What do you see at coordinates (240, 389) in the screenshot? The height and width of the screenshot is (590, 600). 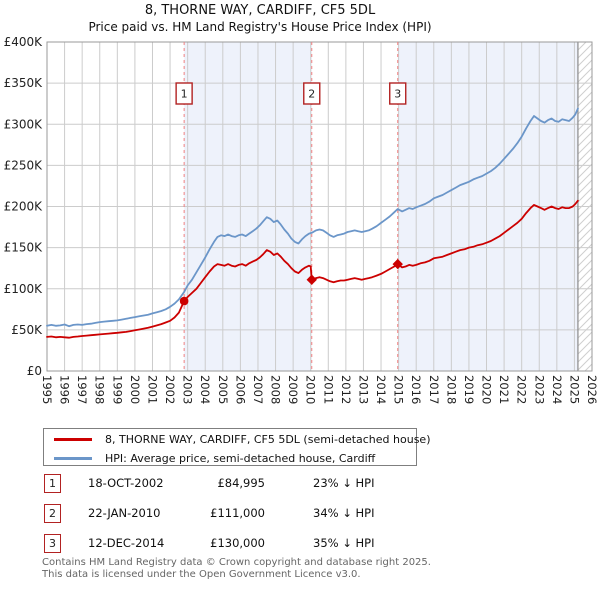 I see `x-axis-label: 2006` at bounding box center [240, 389].